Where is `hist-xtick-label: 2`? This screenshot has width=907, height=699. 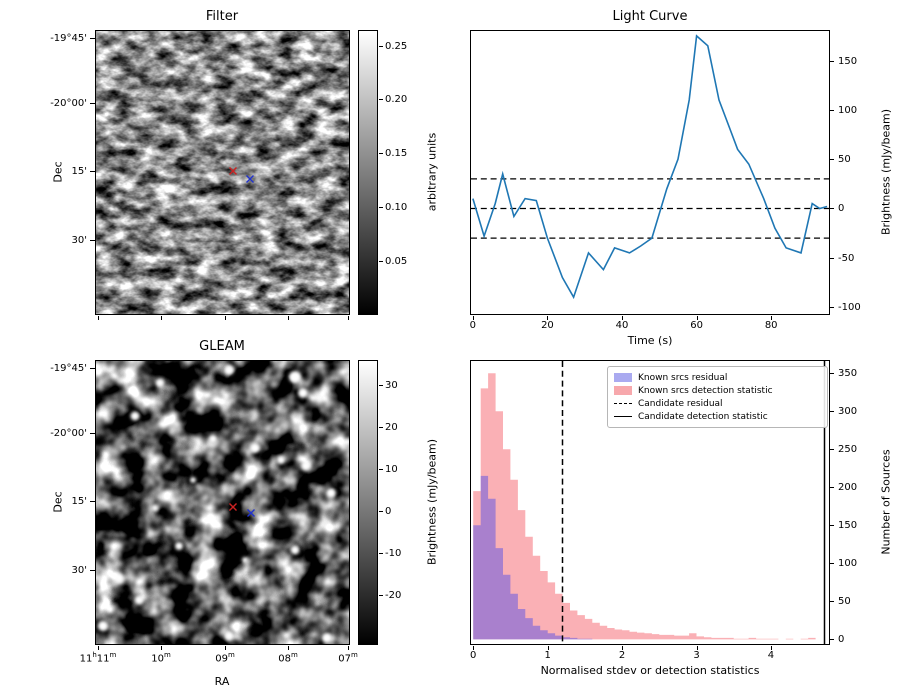
hist-xtick-label: 2 is located at coordinates (622, 655).